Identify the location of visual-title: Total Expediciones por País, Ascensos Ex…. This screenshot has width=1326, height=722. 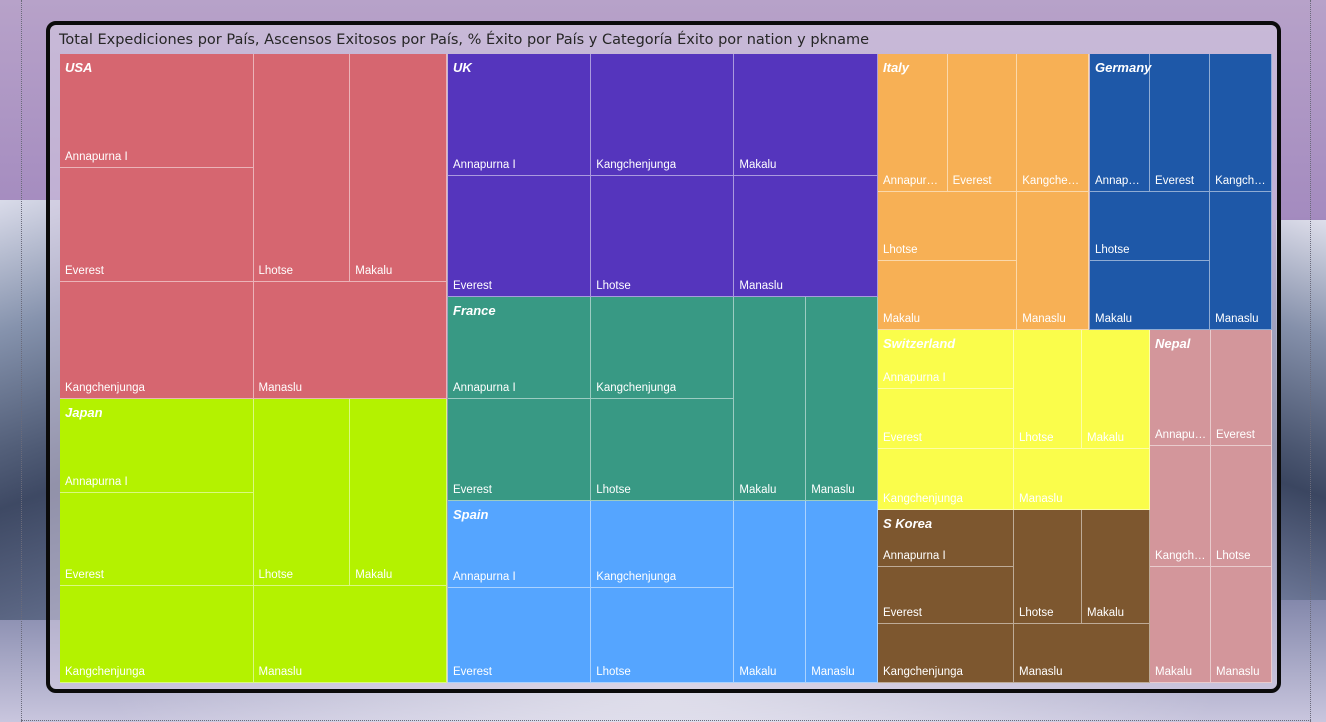
(464, 40).